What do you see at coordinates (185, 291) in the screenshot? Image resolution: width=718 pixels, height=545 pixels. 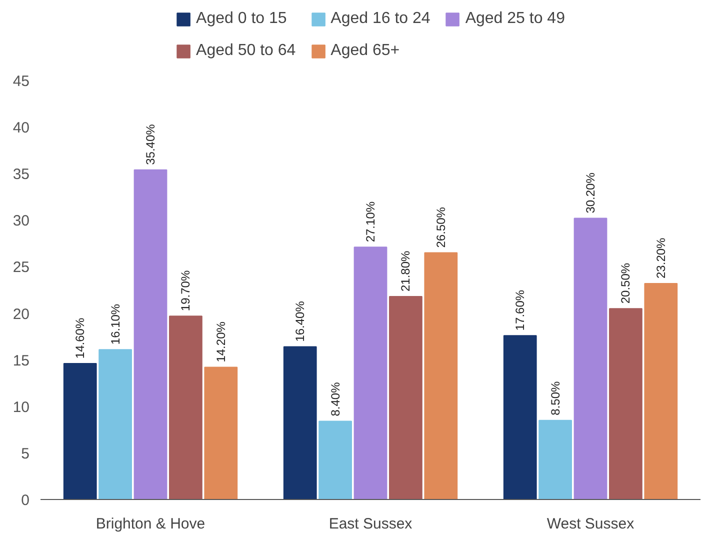 I see `data-label: 19.70%` at bounding box center [185, 291].